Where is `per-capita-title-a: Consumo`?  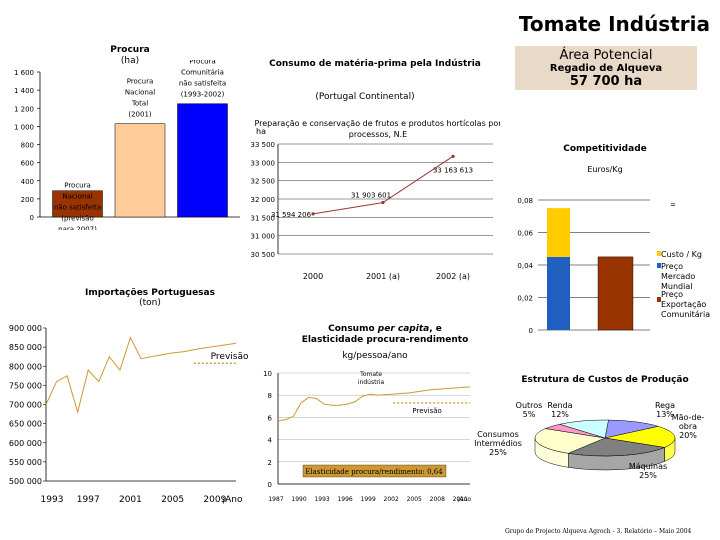
per-capita-title-a: Consumo is located at coordinates (353, 329).